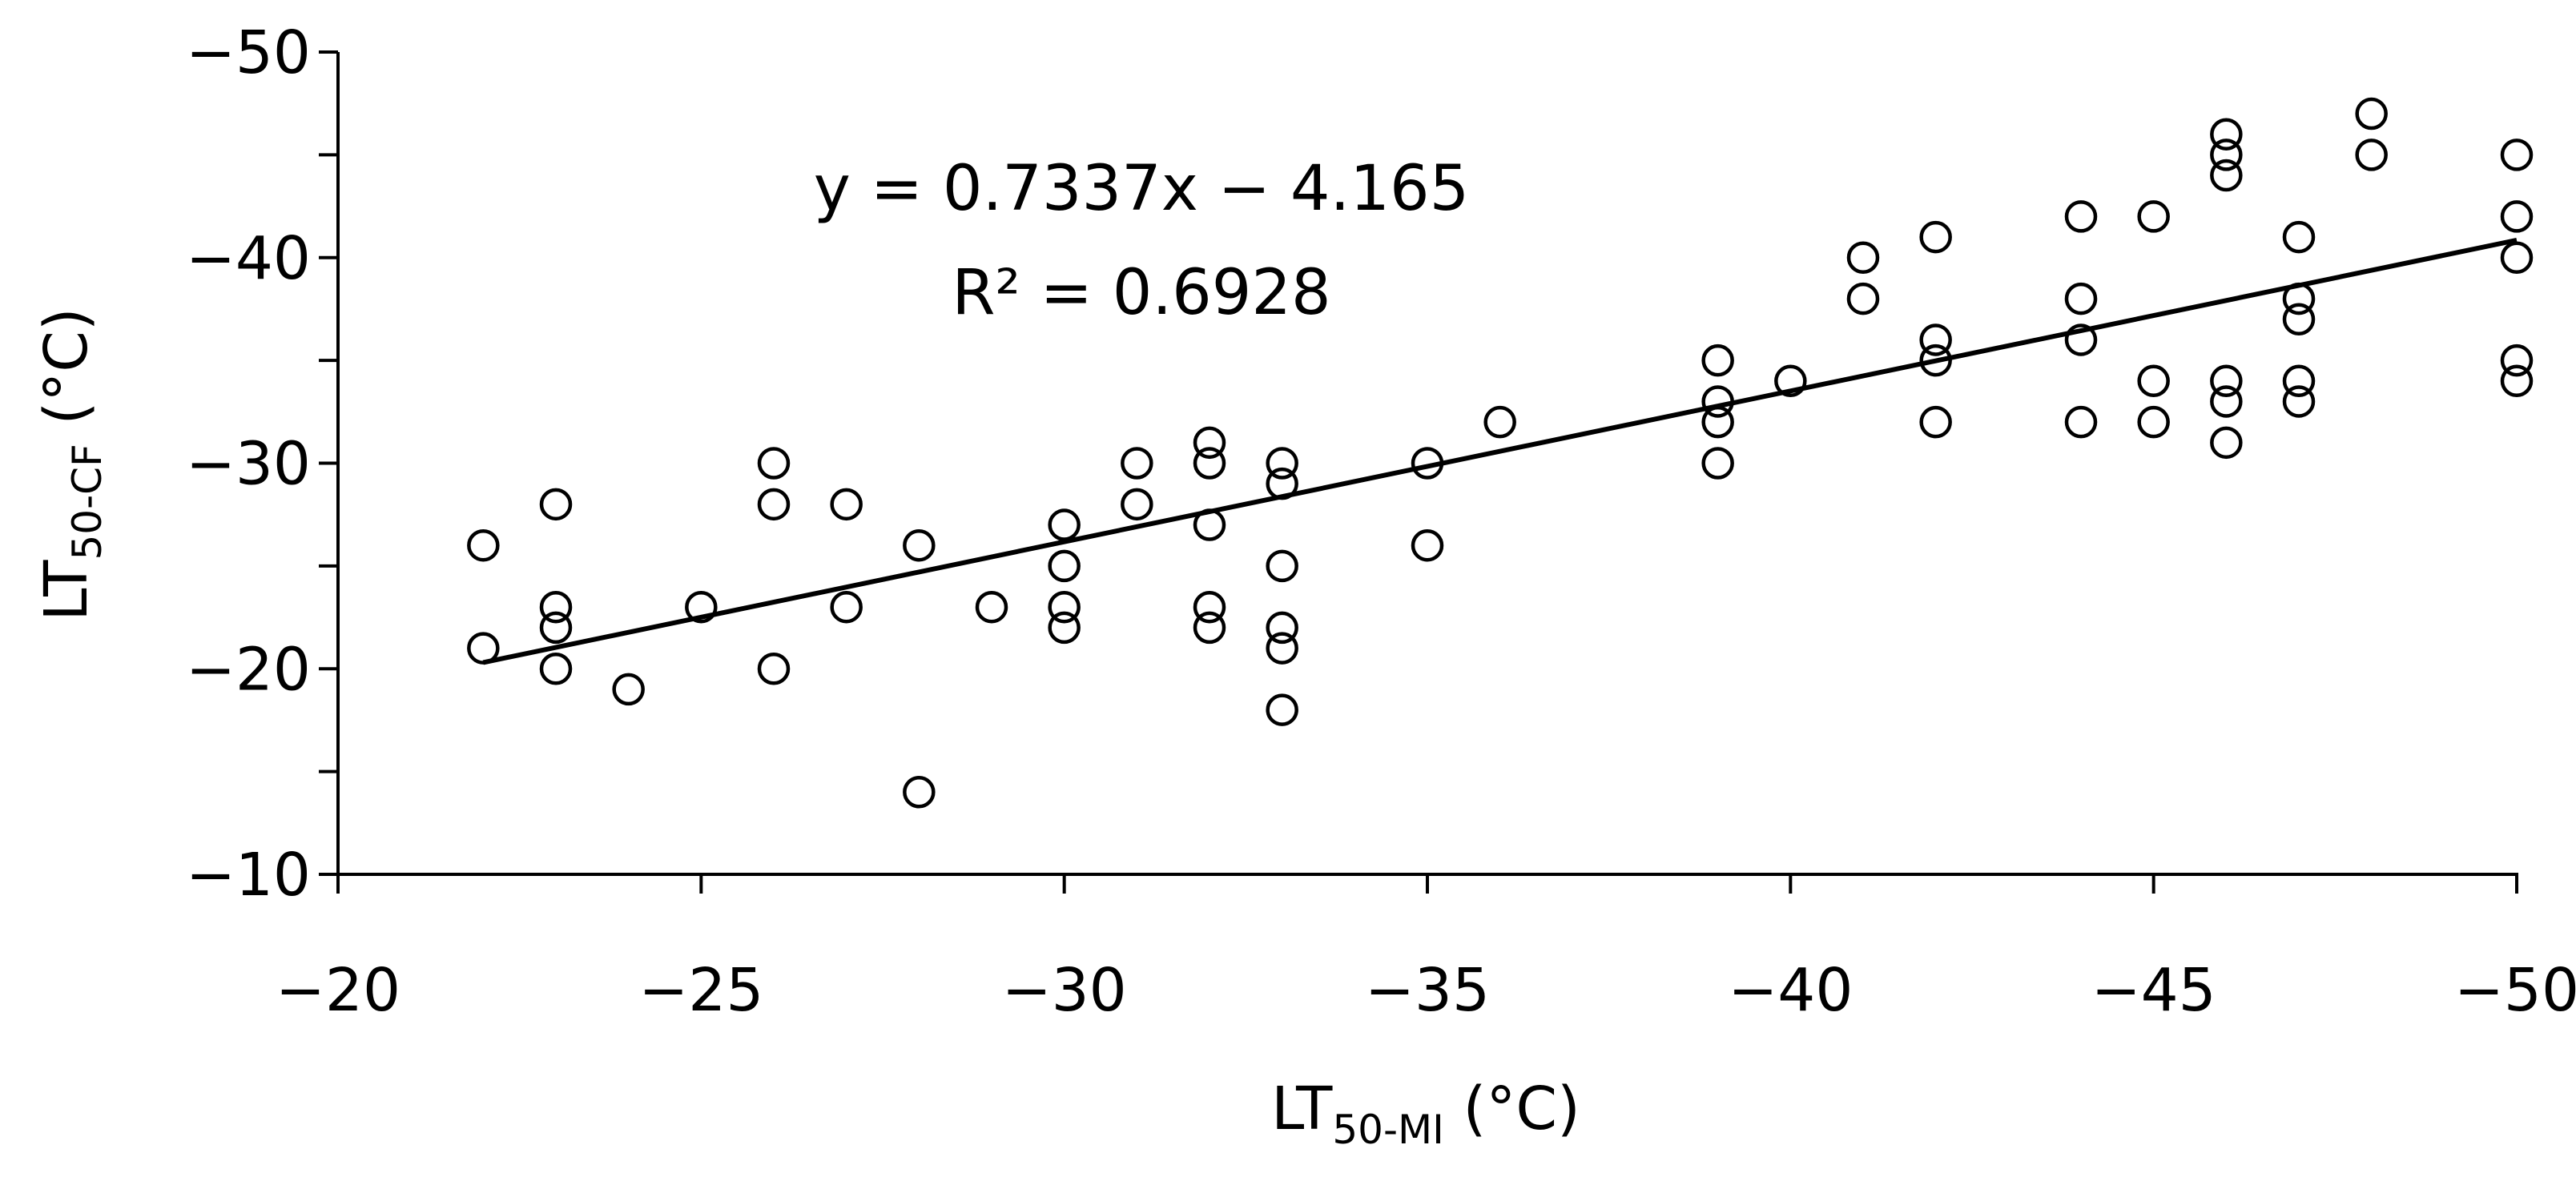 The width and height of the screenshot is (2576, 1177). What do you see at coordinates (1064, 990) in the screenshot?
I see `x-tick-label: −30` at bounding box center [1064, 990].